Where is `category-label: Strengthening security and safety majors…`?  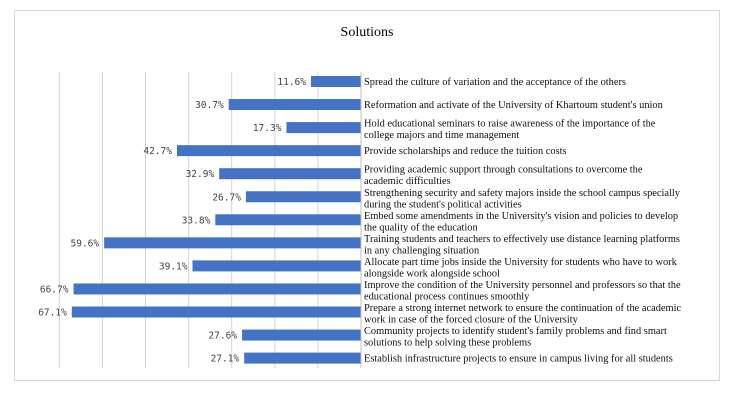 category-label: Strengthening security and safety majors… is located at coordinates (522, 199).